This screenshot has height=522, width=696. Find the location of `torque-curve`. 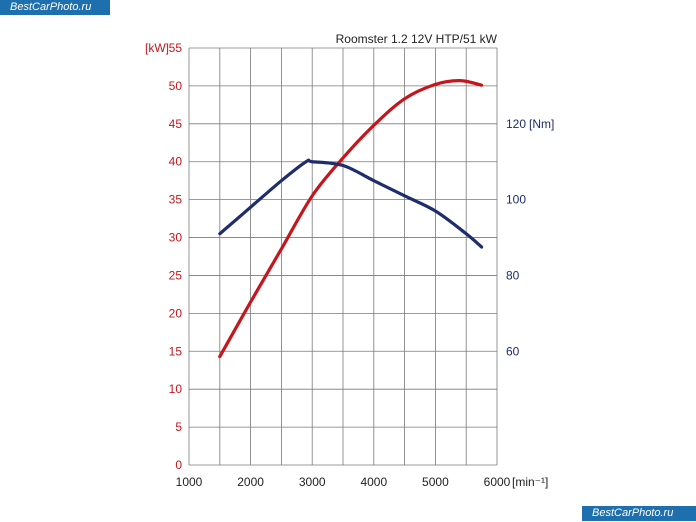

torque-curve is located at coordinates (351, 203).